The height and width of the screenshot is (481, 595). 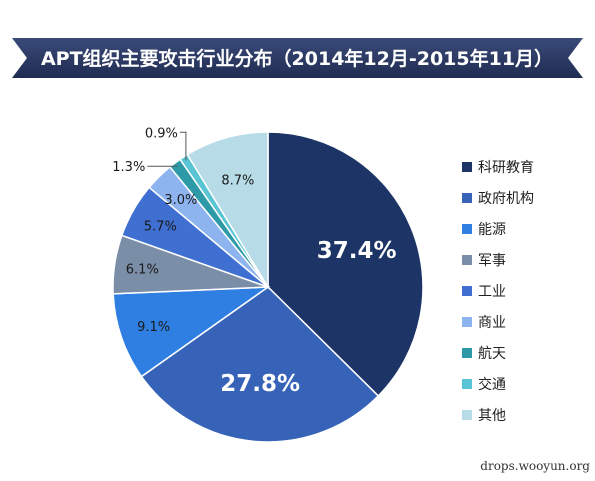 What do you see at coordinates (237, 181) in the screenshot?
I see `slice-9-label: 8.7%` at bounding box center [237, 181].